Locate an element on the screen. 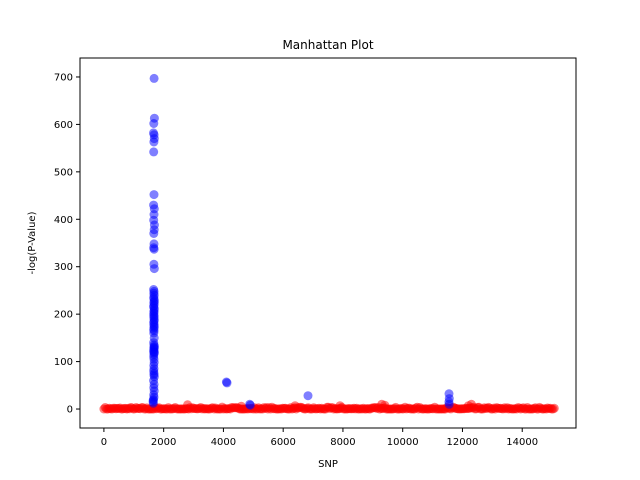  y-axis-label: -log(P-Value) is located at coordinates (32, 242).